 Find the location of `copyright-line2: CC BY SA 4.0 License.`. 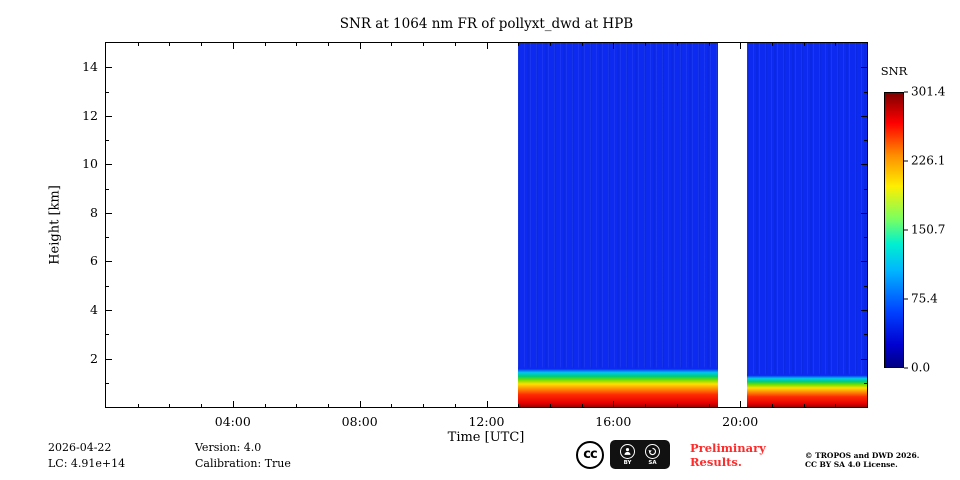

copyright-line2: CC BY SA 4.0 License. is located at coordinates (851, 464).